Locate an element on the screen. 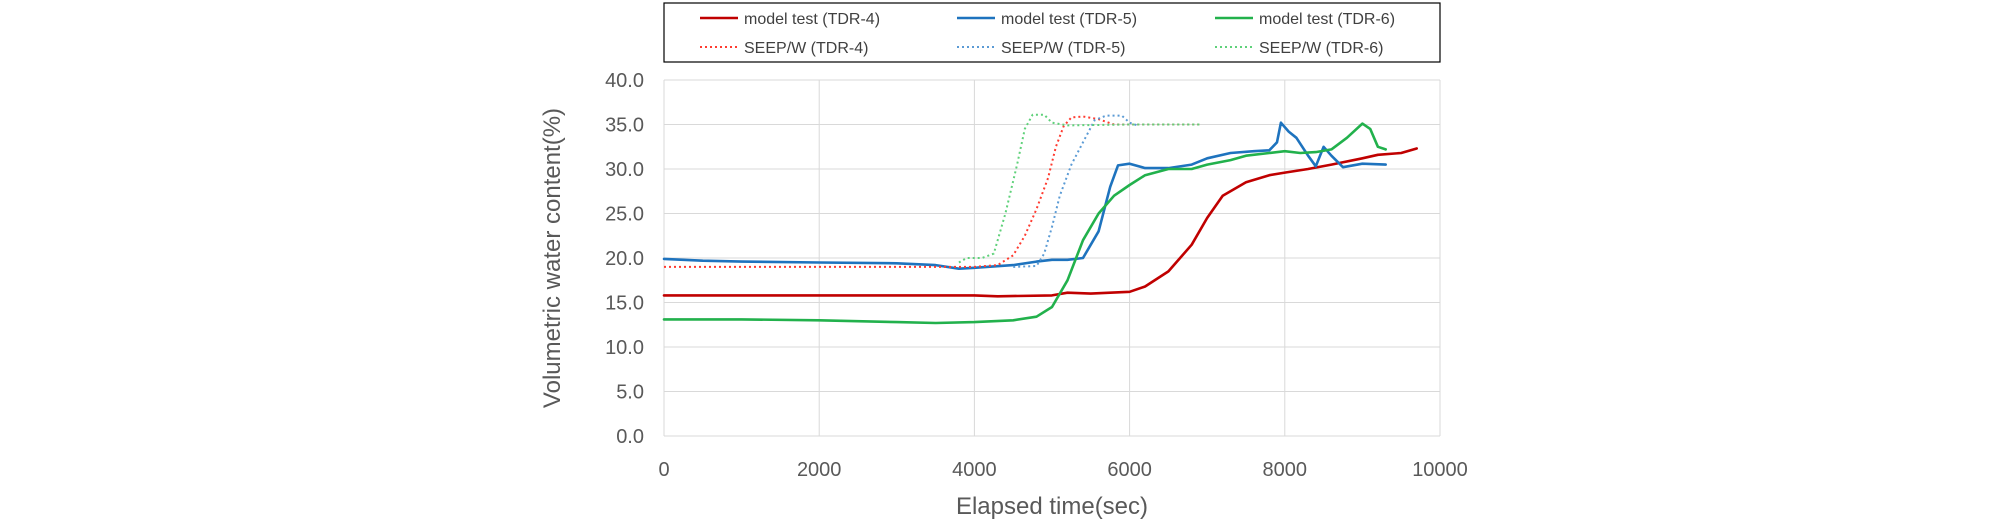  y-tick-label: 25.0 is located at coordinates (624, 215).